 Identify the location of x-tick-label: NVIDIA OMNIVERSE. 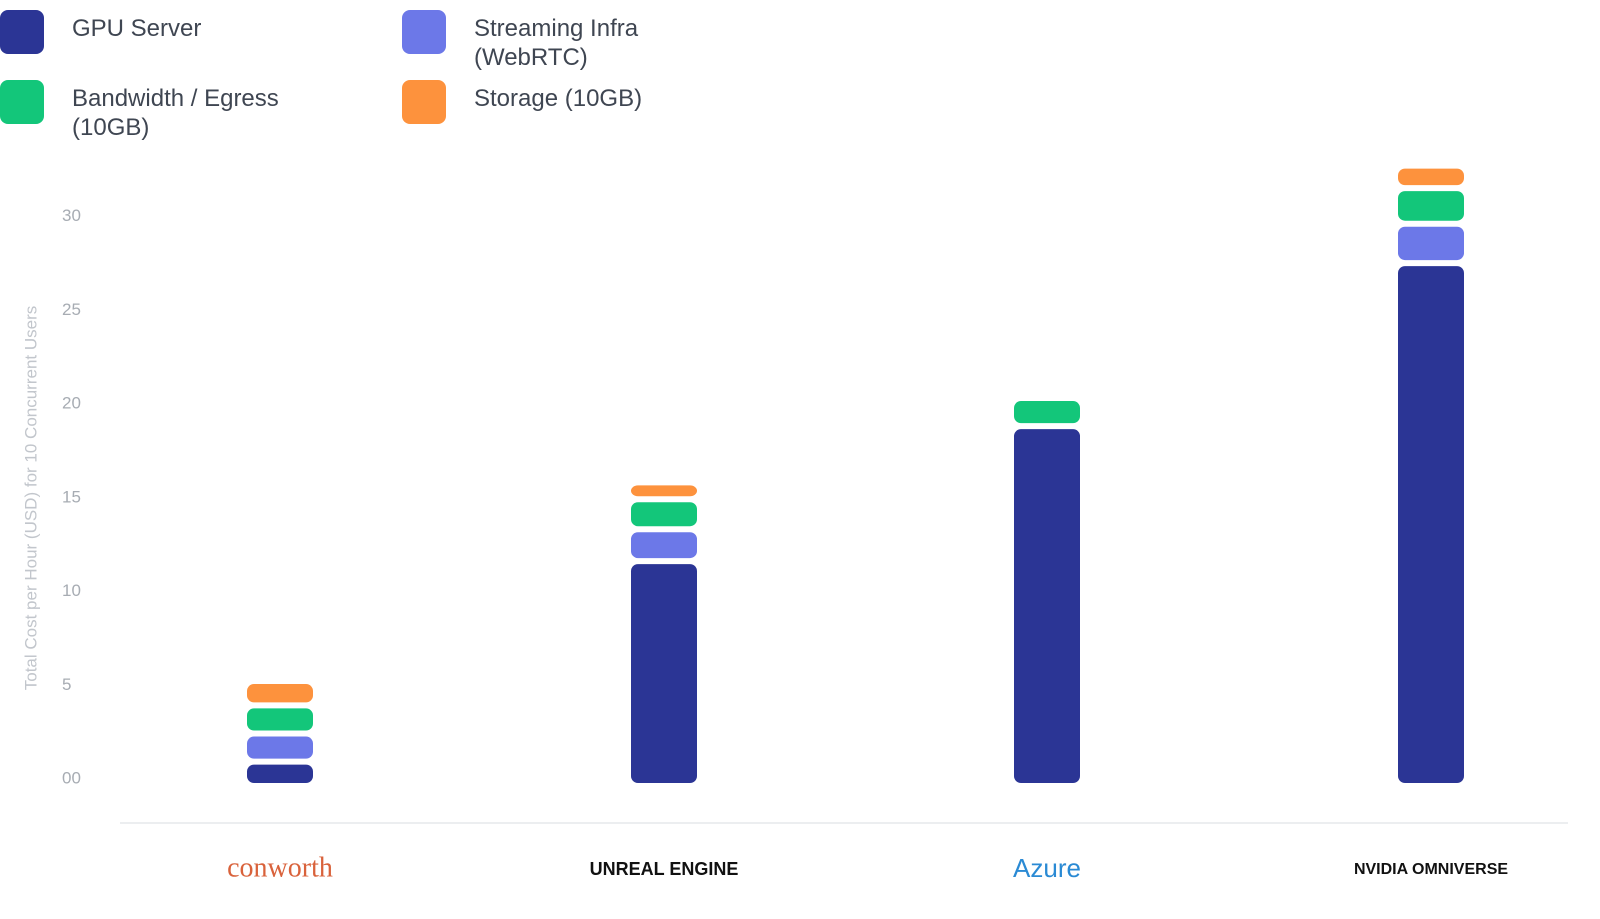
(1431, 869).